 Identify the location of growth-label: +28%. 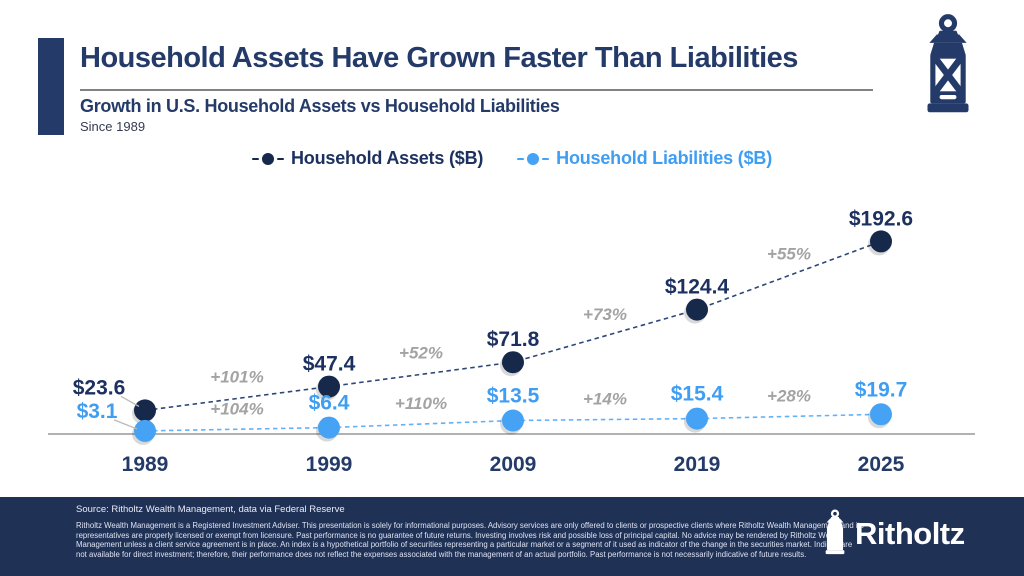
(789, 395).